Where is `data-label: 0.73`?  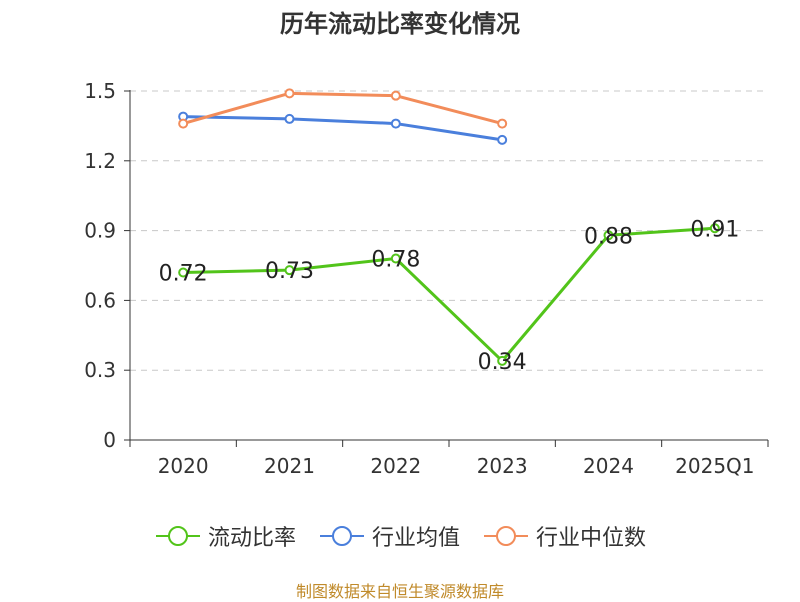 data-label: 0.73 is located at coordinates (289, 271).